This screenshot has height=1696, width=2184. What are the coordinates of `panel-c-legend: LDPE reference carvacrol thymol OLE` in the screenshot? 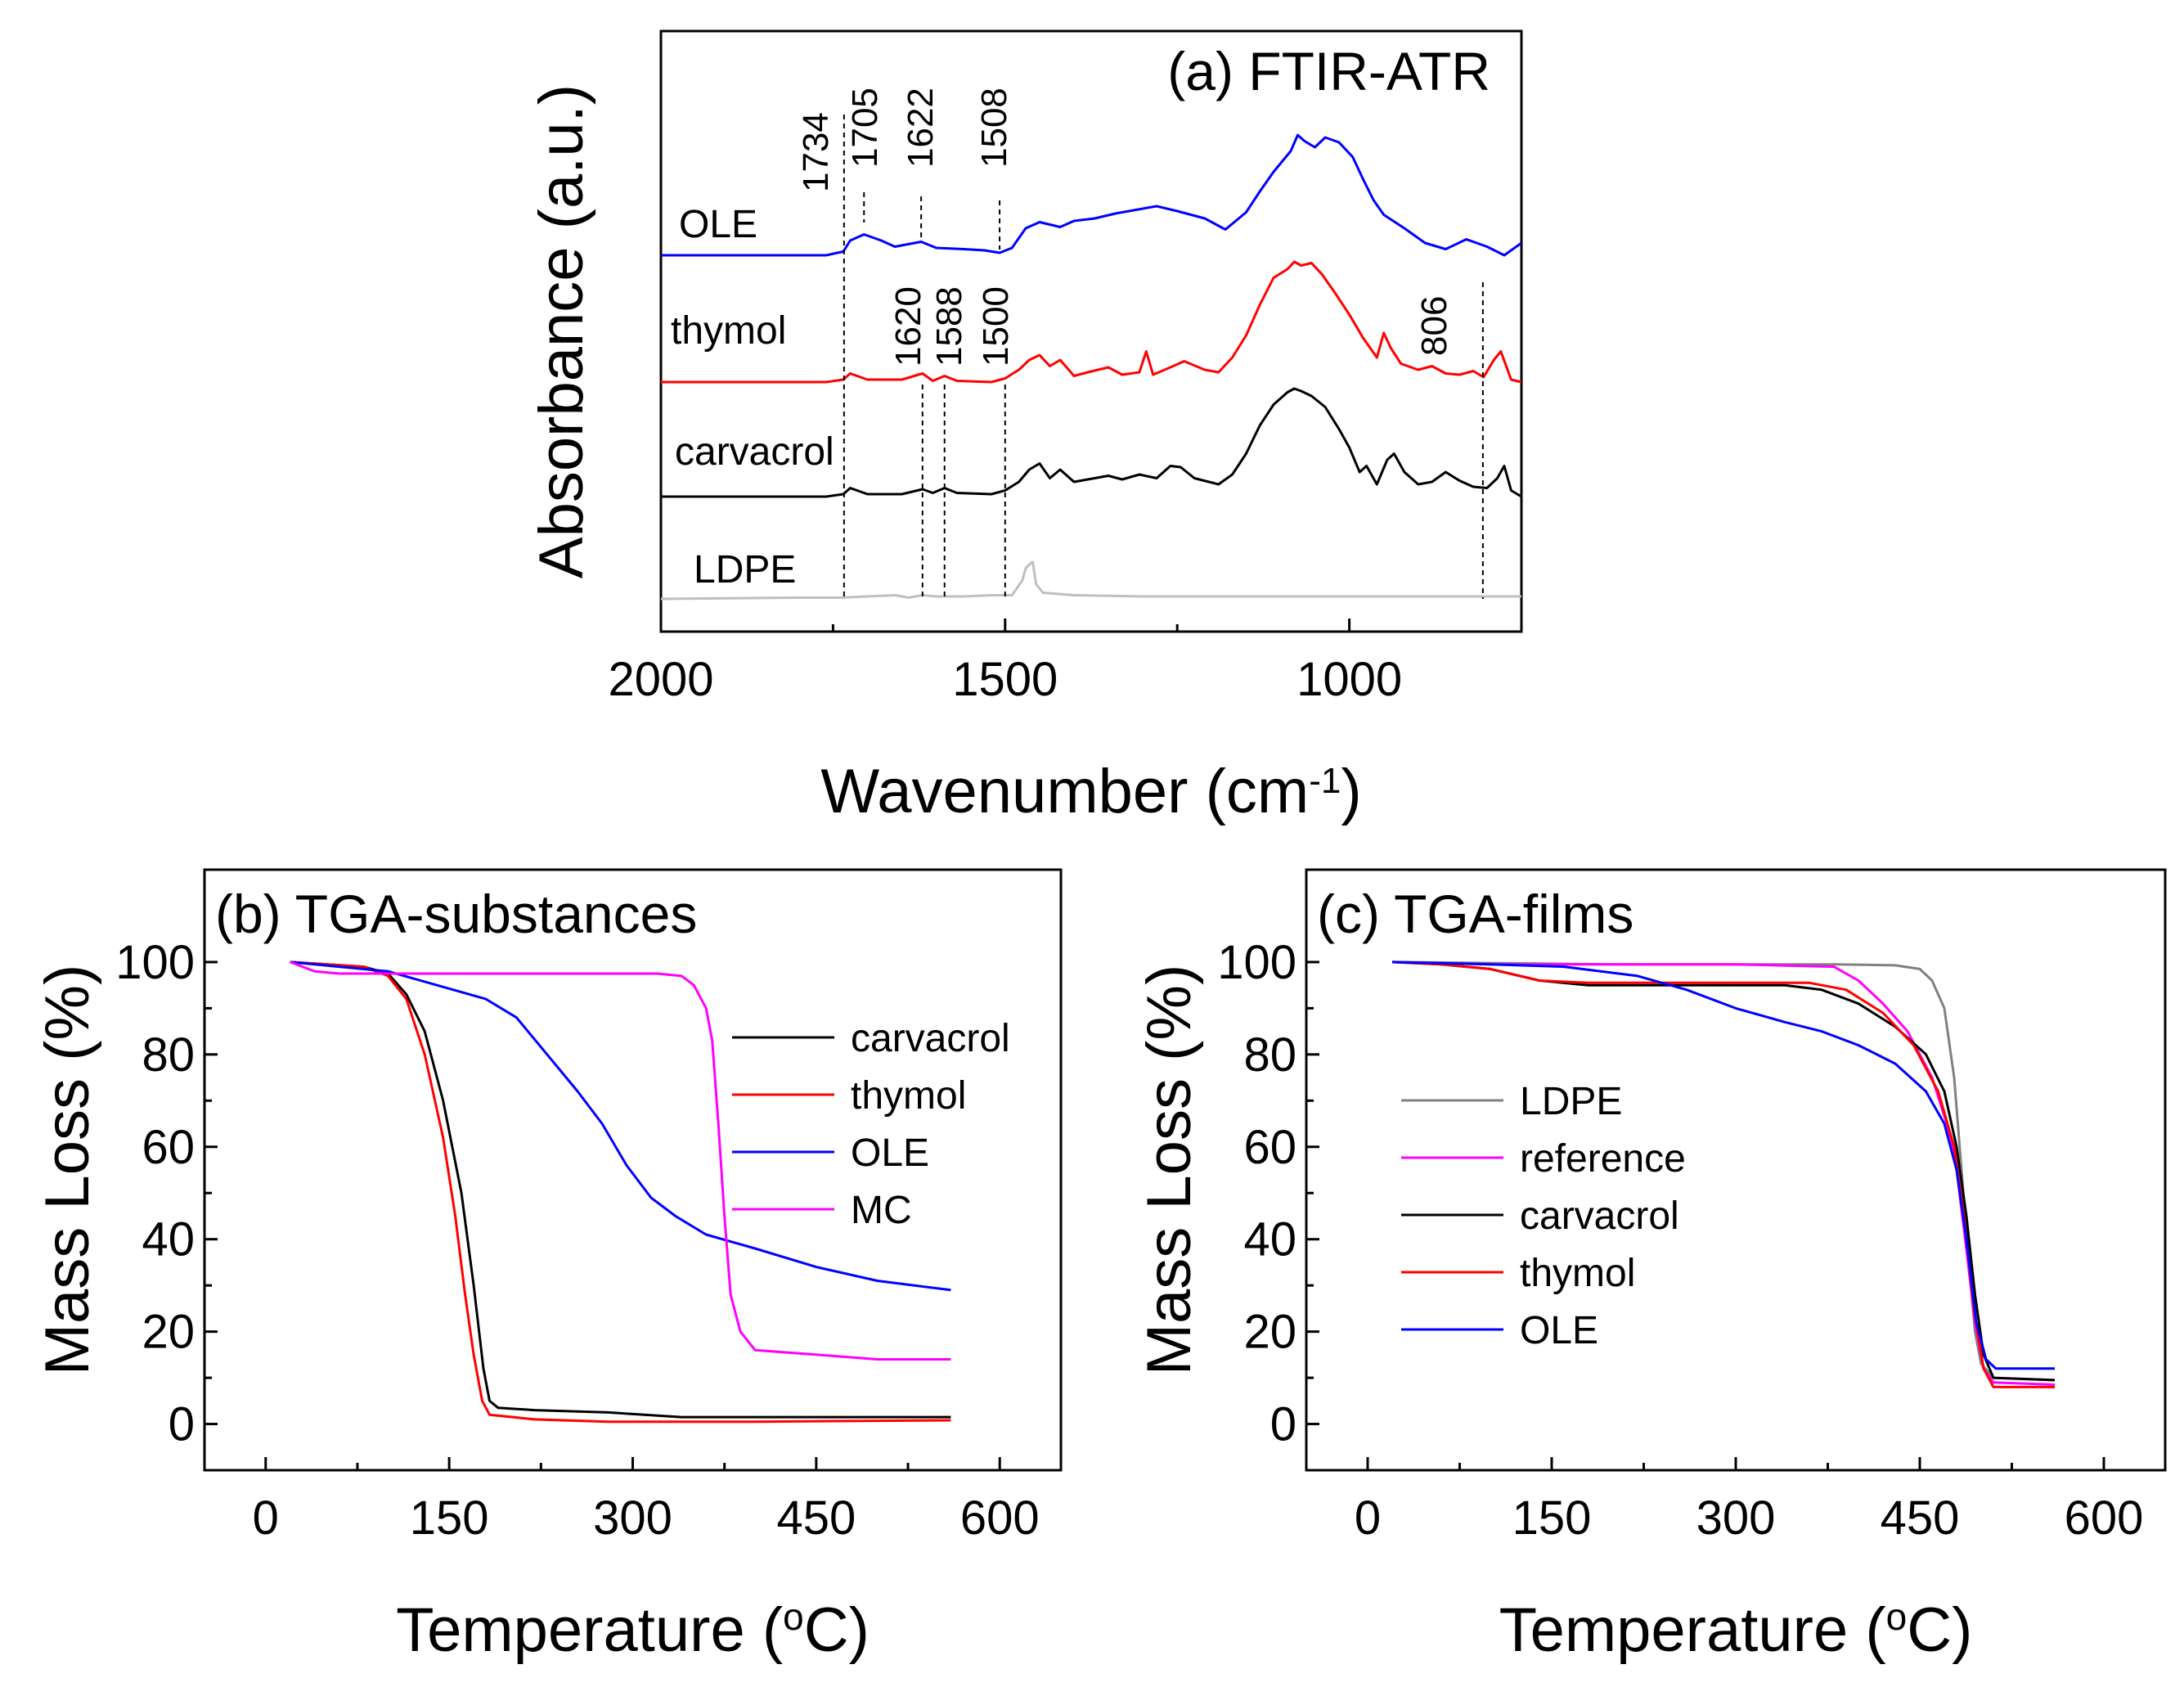 It's located at (1544, 1216).